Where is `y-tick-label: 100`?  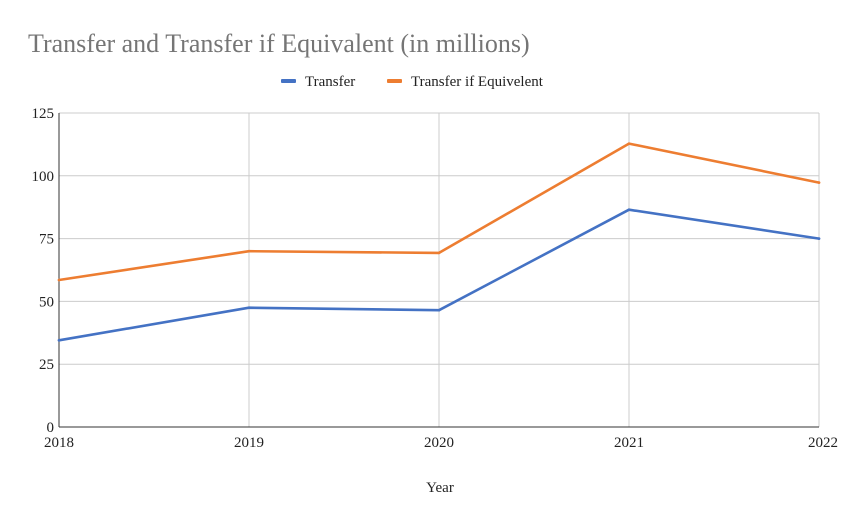
y-tick-label: 100 is located at coordinates (43, 177).